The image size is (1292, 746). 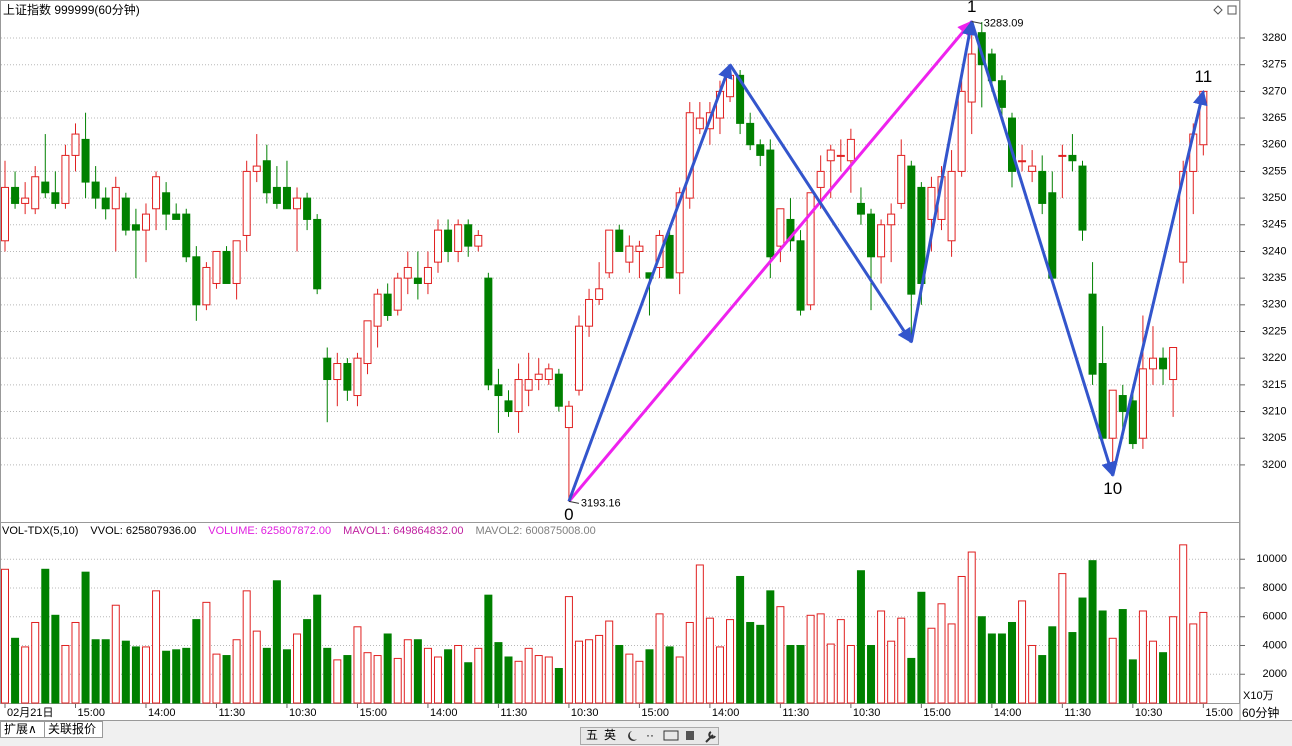 I want to click on toolbar-icon: ··, so click(x=650, y=735).